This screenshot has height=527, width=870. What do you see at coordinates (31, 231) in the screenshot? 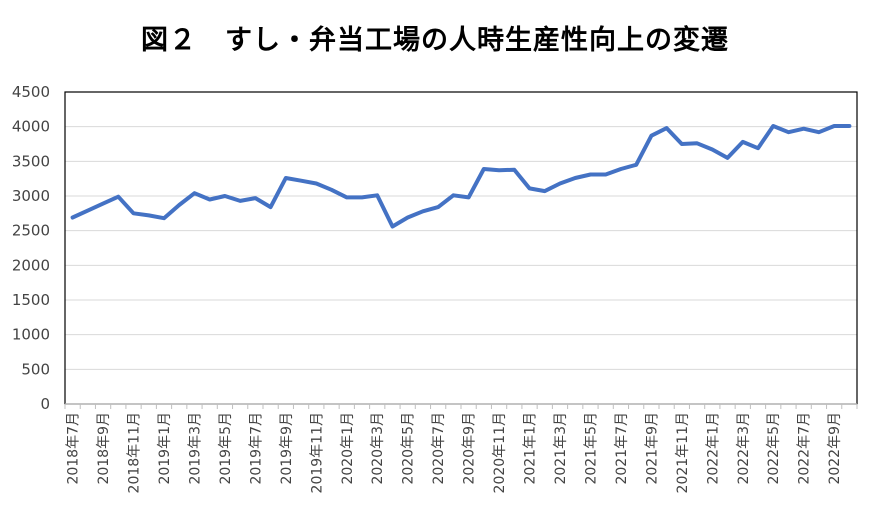
I see `y-tick-label: 2500` at bounding box center [31, 231].